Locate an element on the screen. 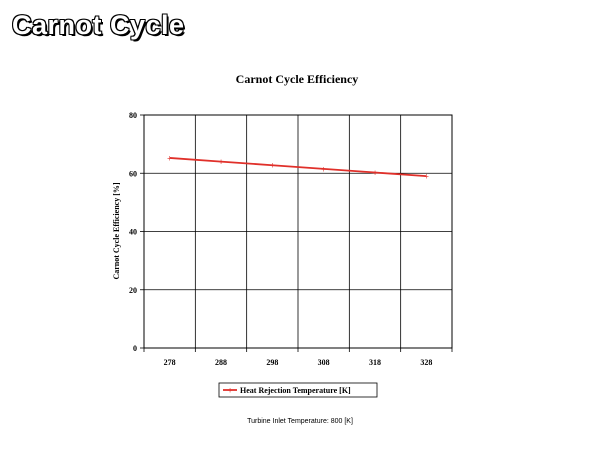 Image resolution: width=600 pixels, height=450 pixels. y-tick-label: 20 is located at coordinates (133, 290).